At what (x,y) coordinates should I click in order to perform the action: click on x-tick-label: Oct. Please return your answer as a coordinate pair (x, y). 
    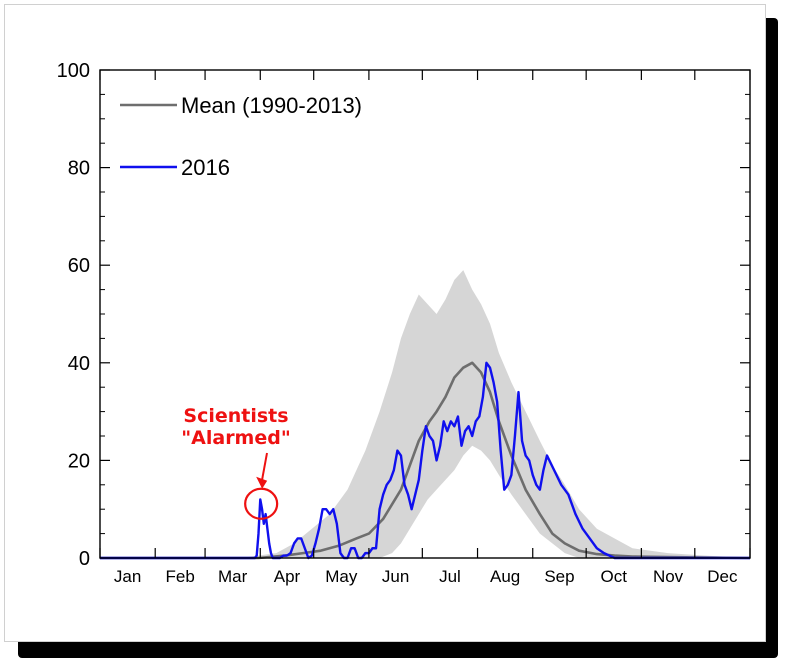
    Looking at the image, I should click on (614, 576).